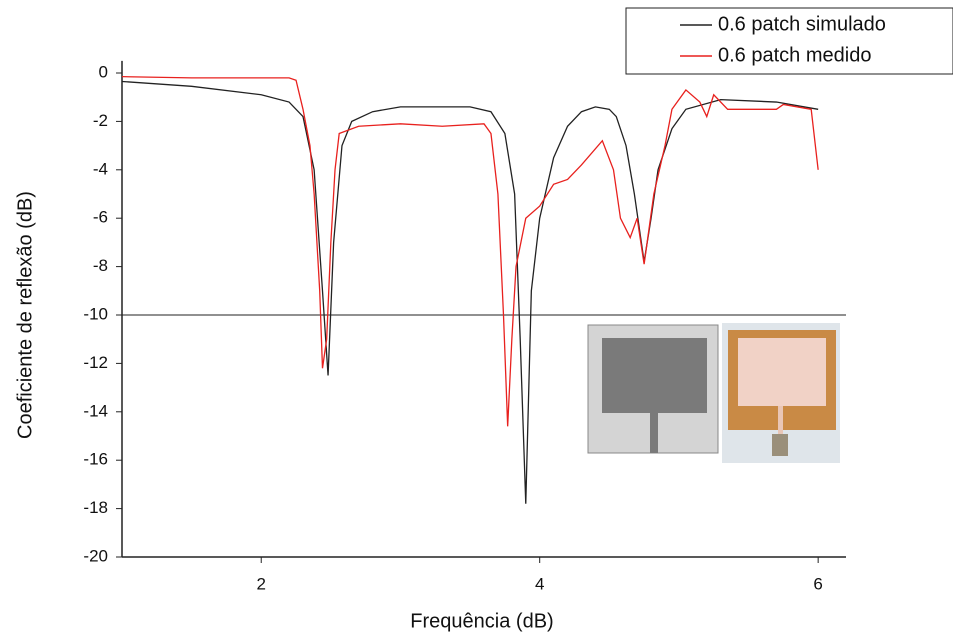 This screenshot has width=953, height=640. I want to click on x-tick-label: 4, so click(539, 583).